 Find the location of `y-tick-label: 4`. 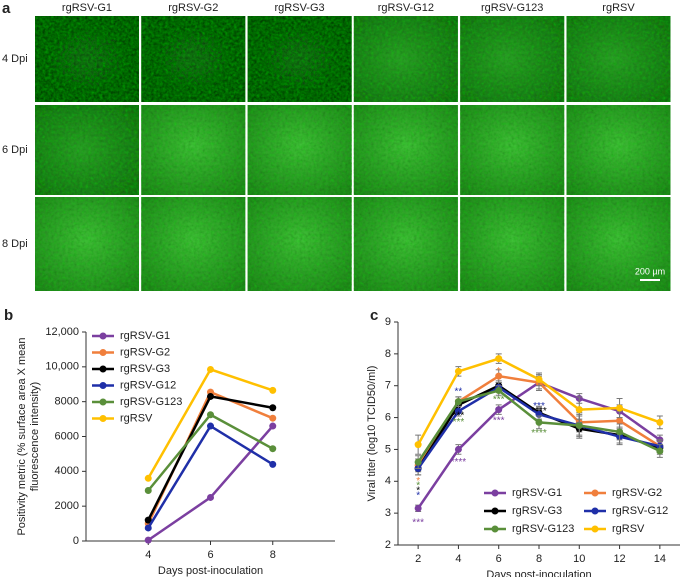

y-tick-label: 4 is located at coordinates (388, 481).